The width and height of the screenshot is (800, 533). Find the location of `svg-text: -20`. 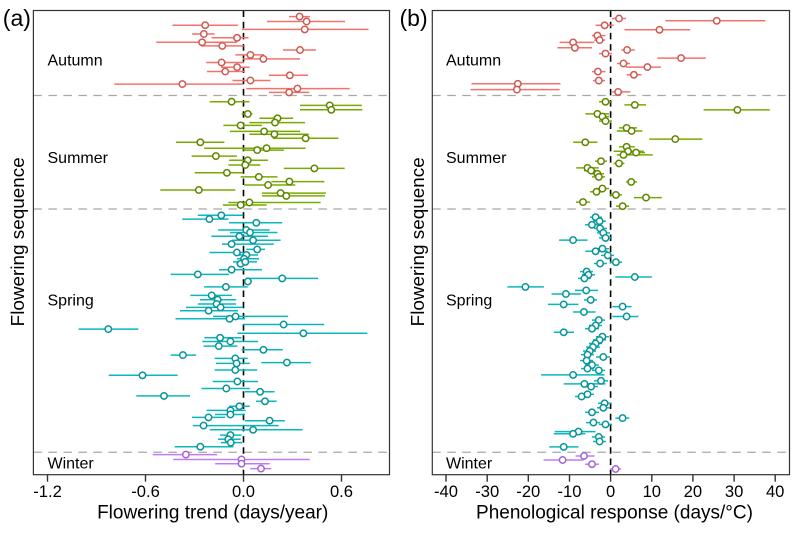

svg-text: -20 is located at coordinates (528, 491).